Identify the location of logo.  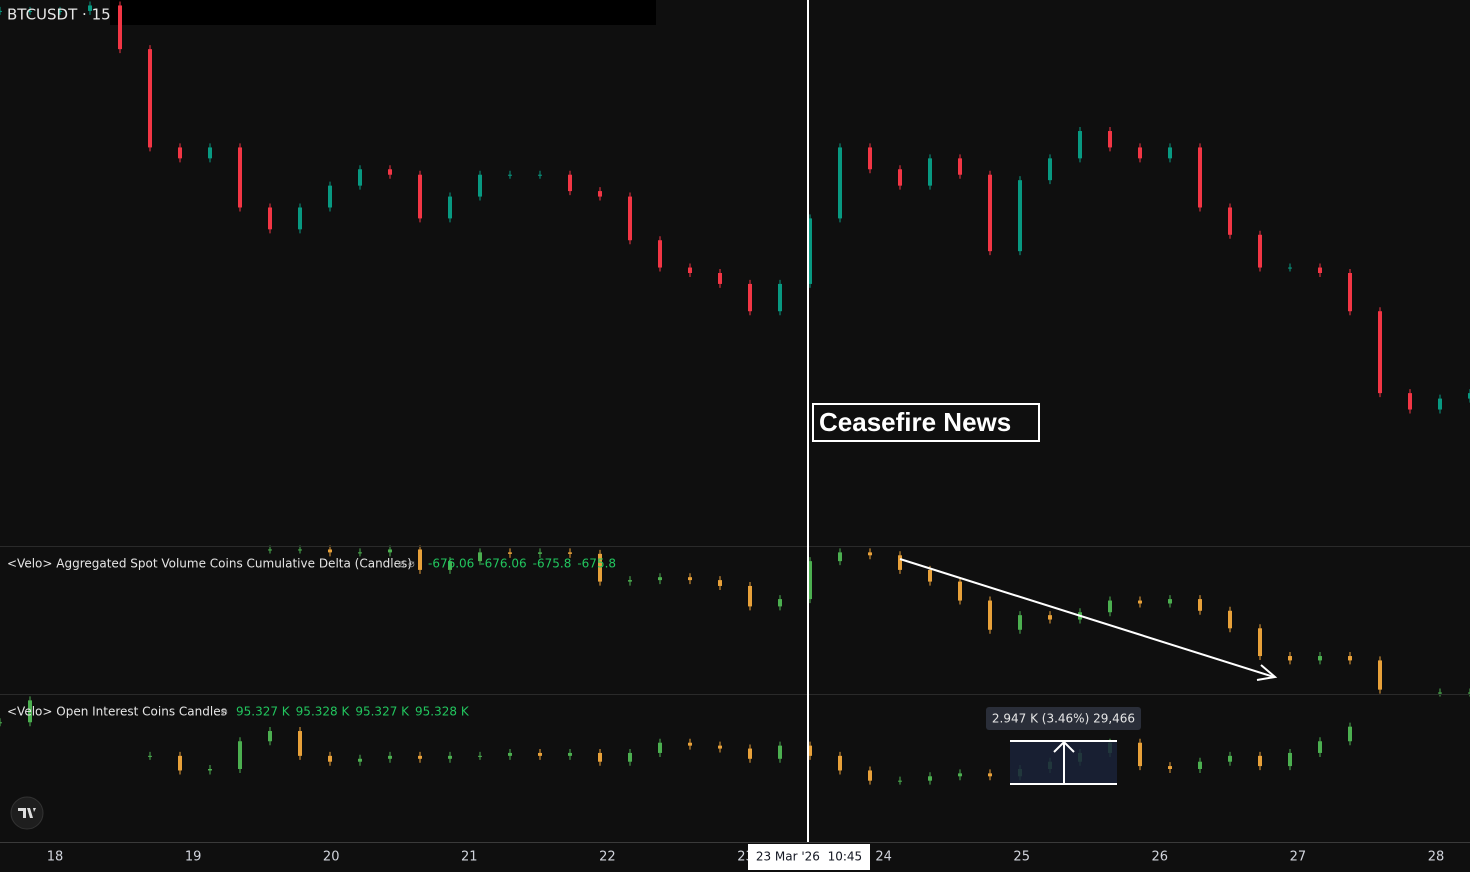
(27, 813).